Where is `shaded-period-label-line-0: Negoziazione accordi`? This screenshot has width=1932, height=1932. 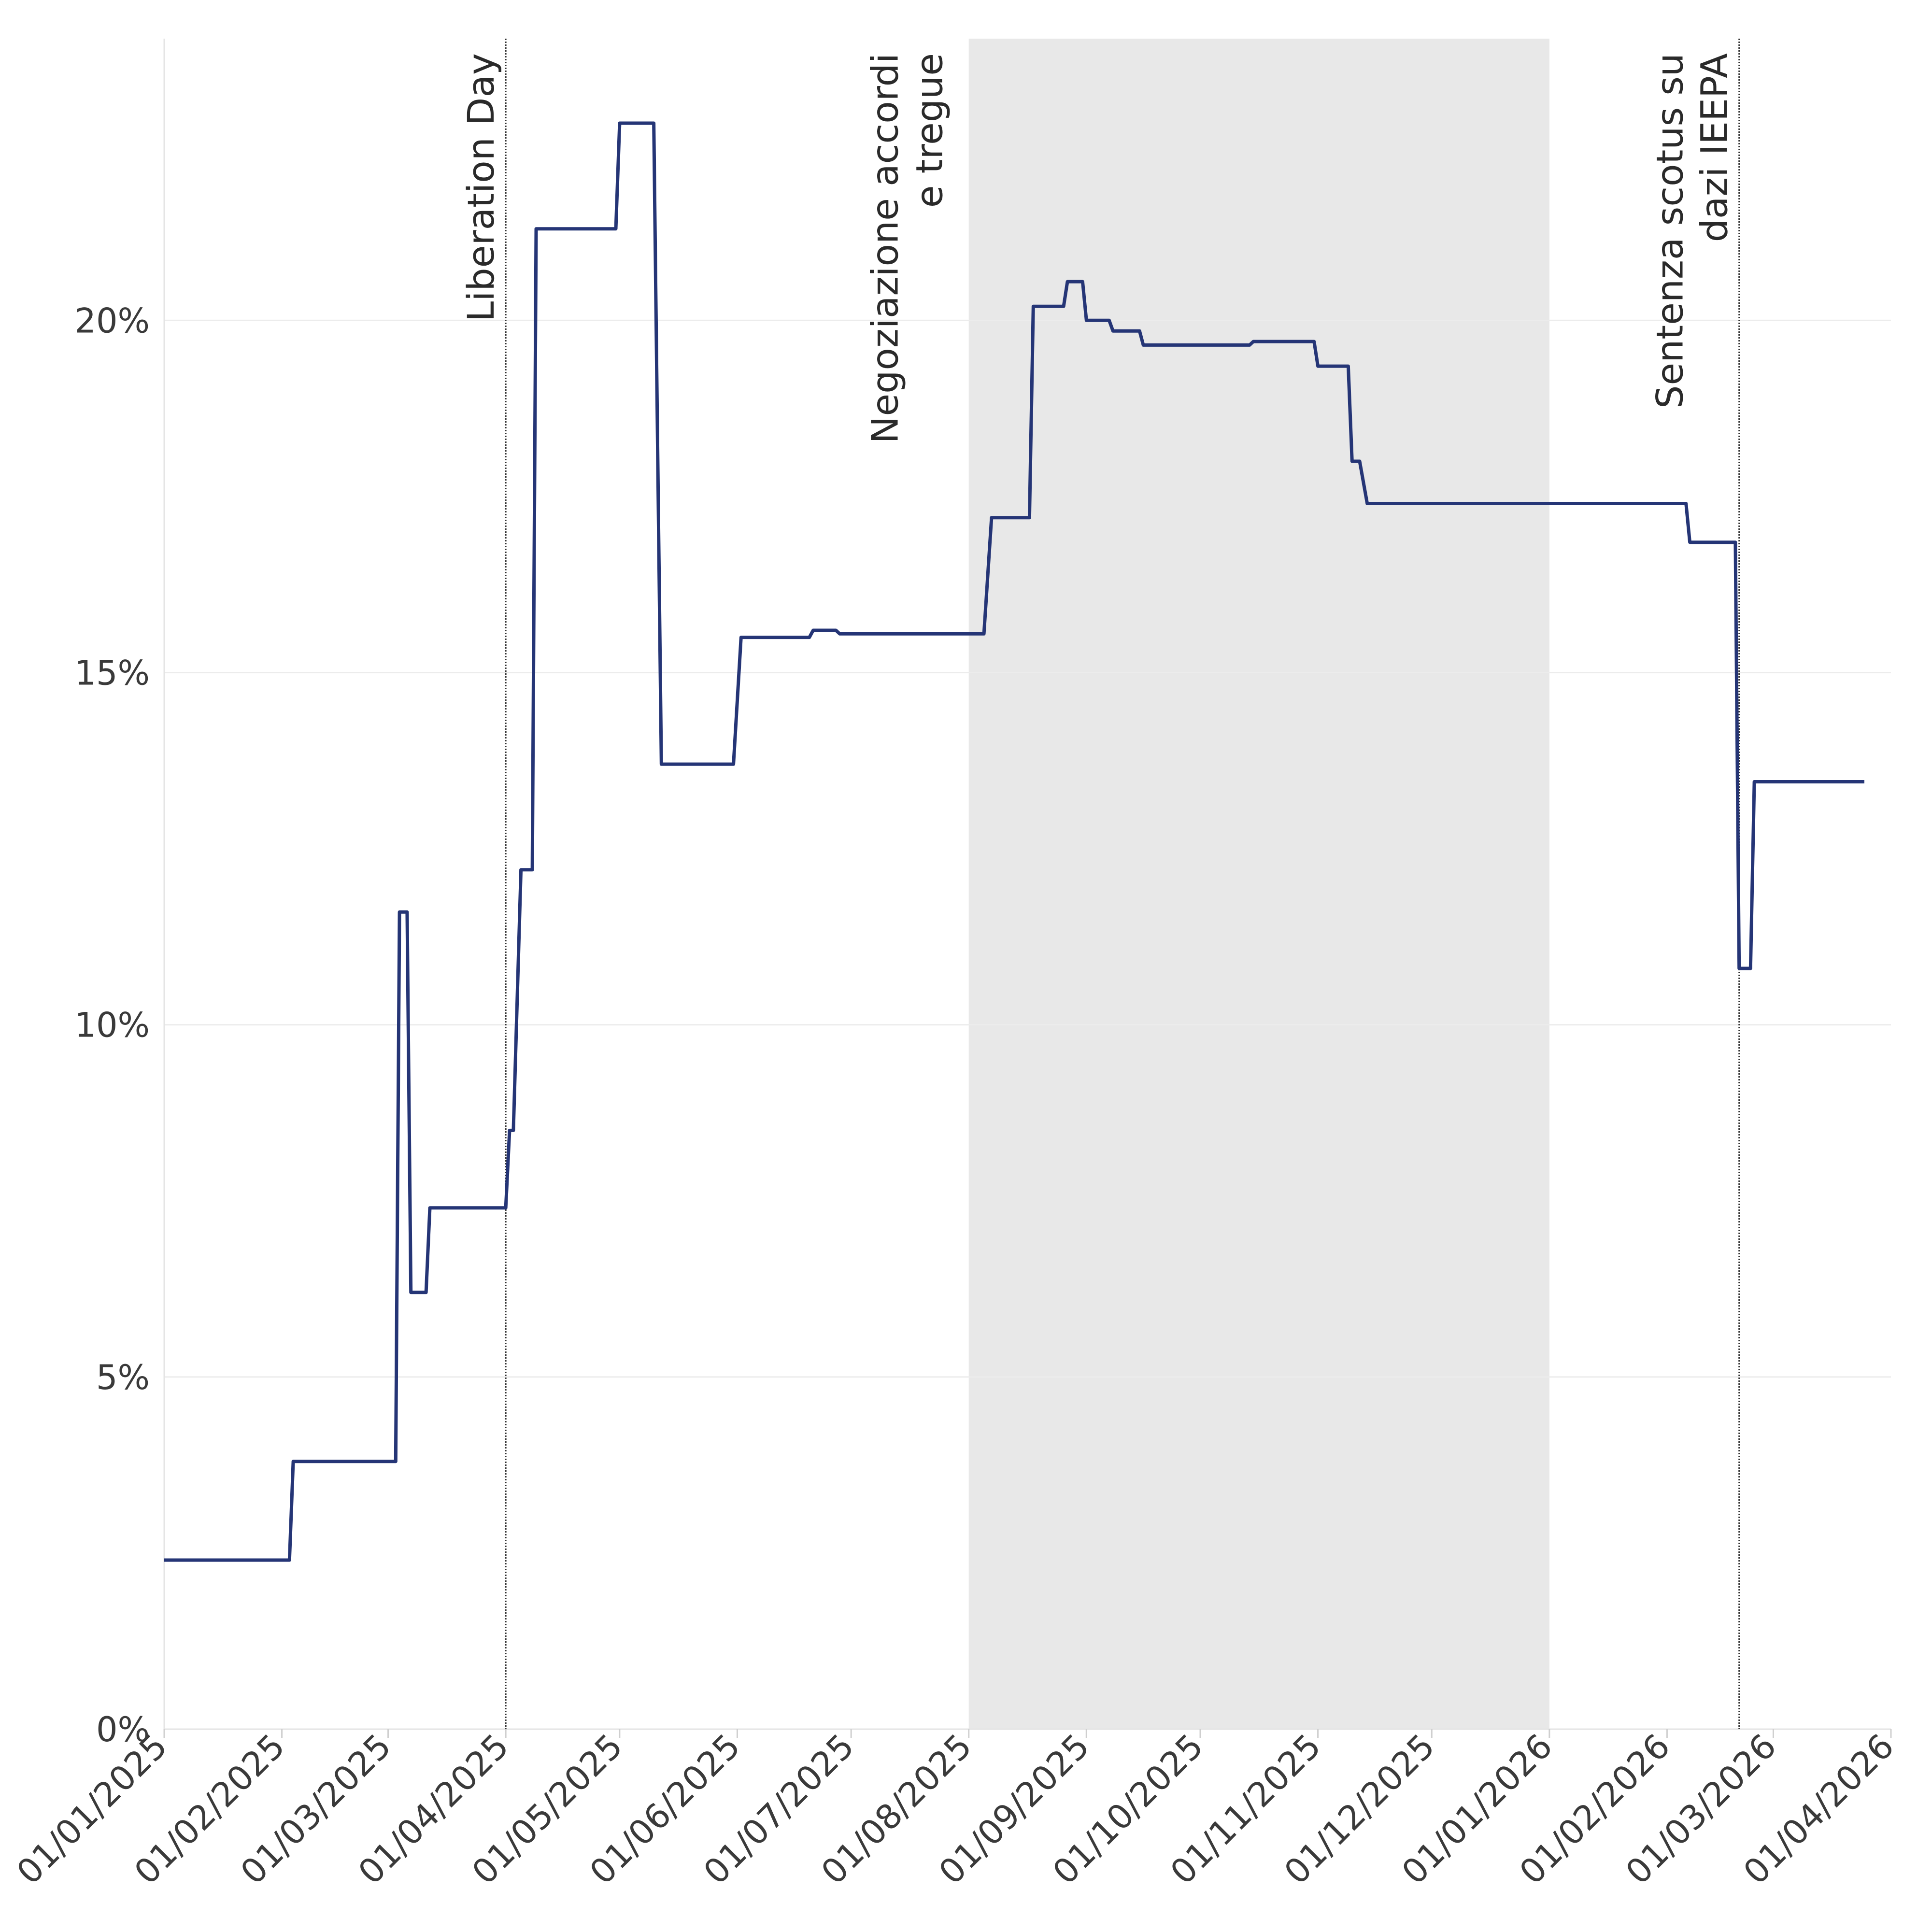
shaded-period-label-line-0: Negoziazione accordi is located at coordinates (885, 248).